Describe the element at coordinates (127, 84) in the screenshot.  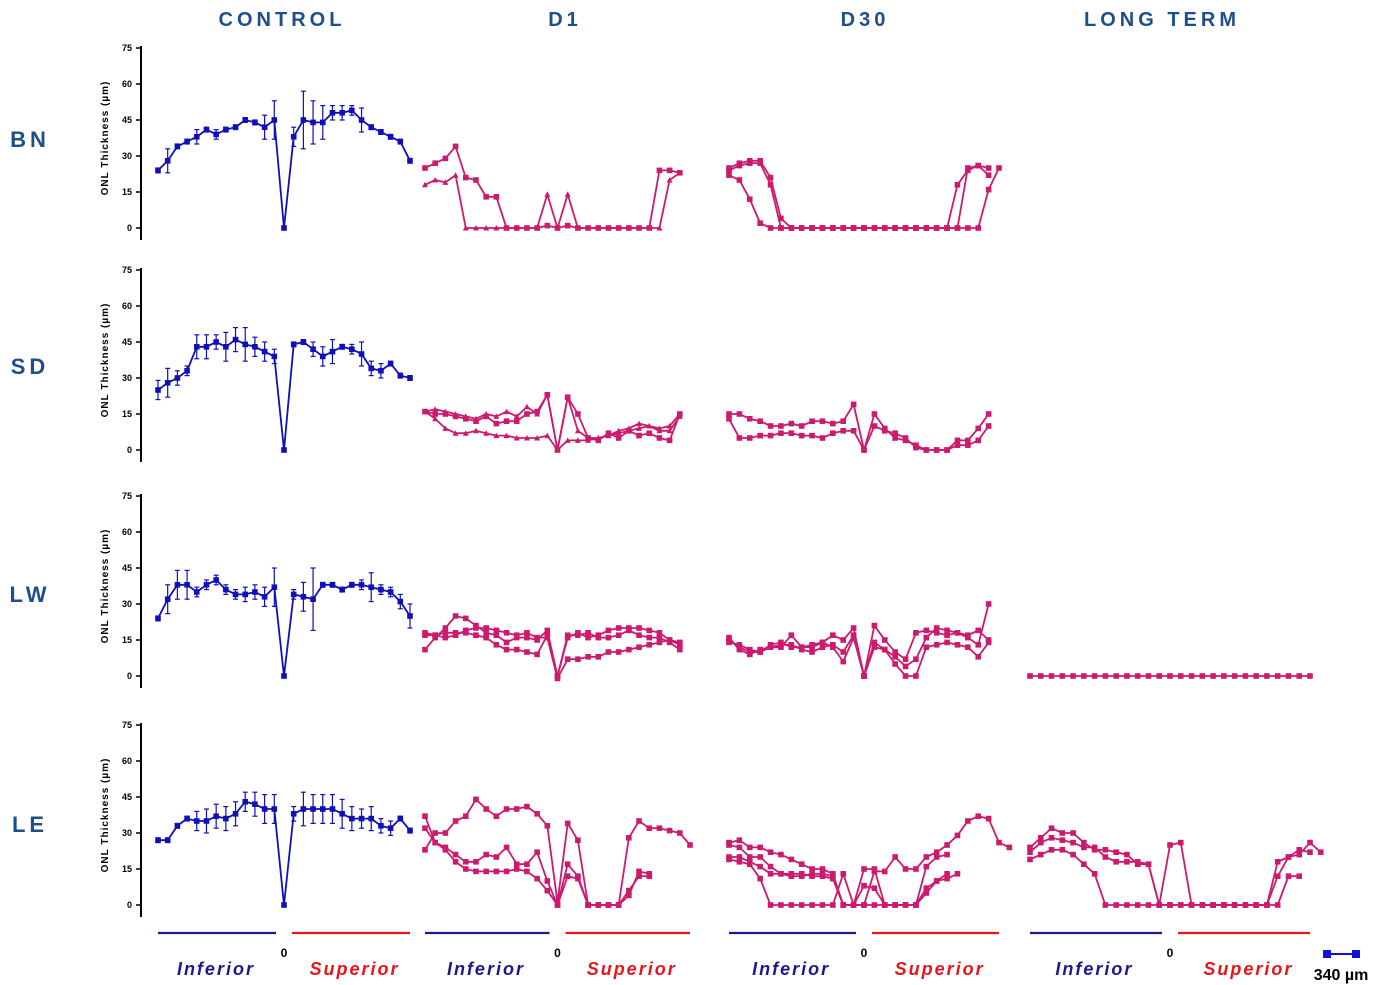
I see `y-tick-label: 60` at that location.